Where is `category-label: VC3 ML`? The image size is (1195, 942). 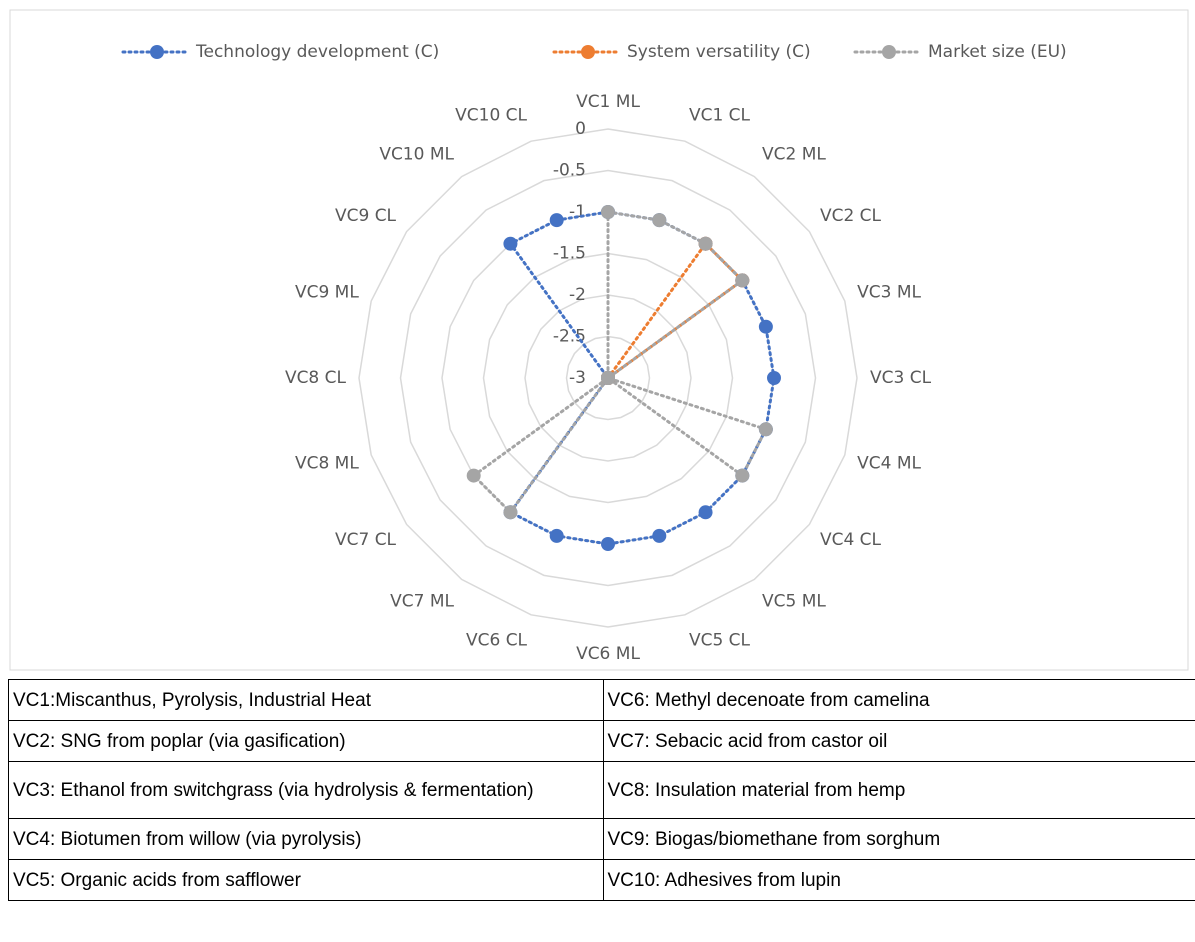
category-label: VC3 ML is located at coordinates (889, 293).